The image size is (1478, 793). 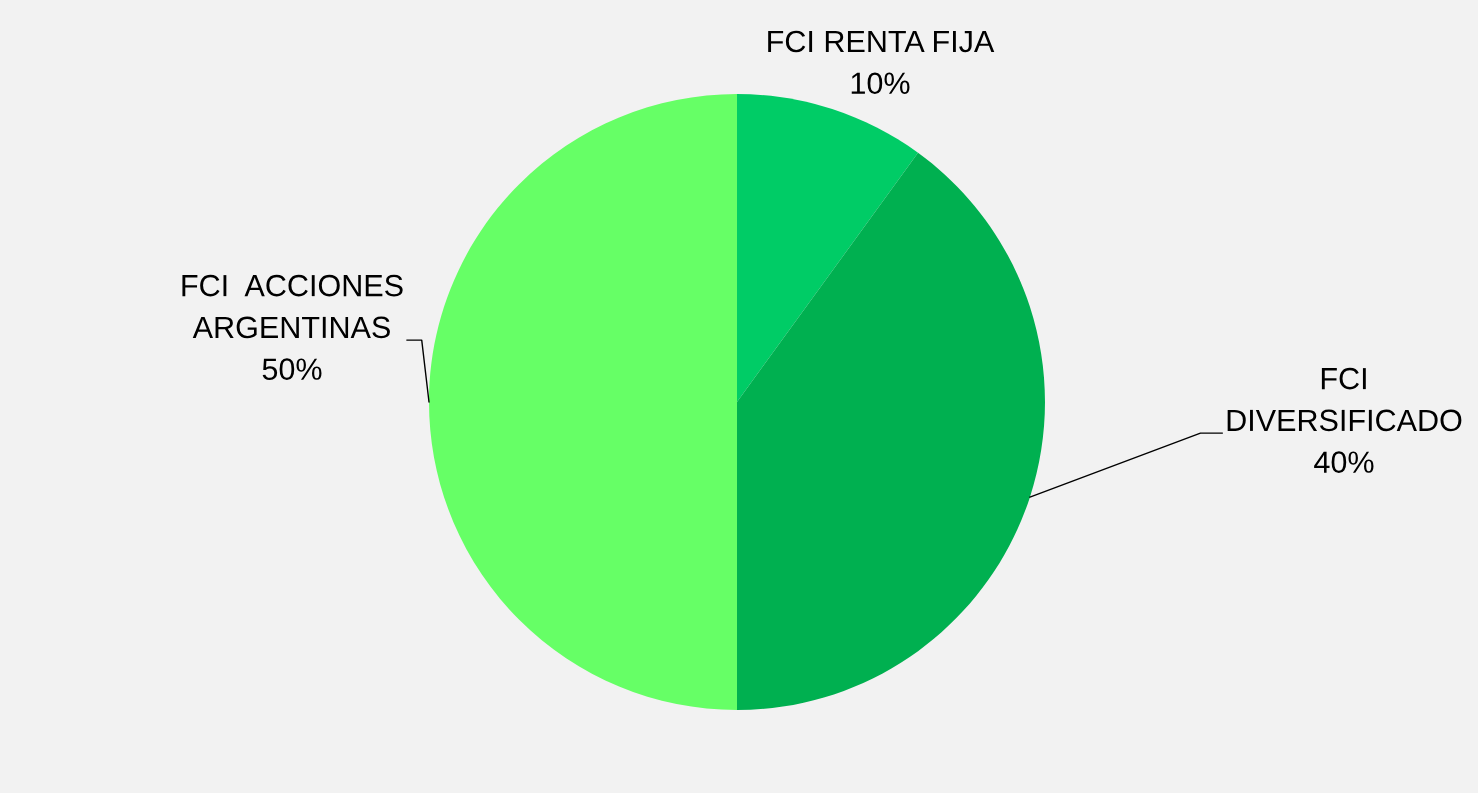 What do you see at coordinates (881, 41) in the screenshot?
I see `slice-label: FCI RENTA FIJA` at bounding box center [881, 41].